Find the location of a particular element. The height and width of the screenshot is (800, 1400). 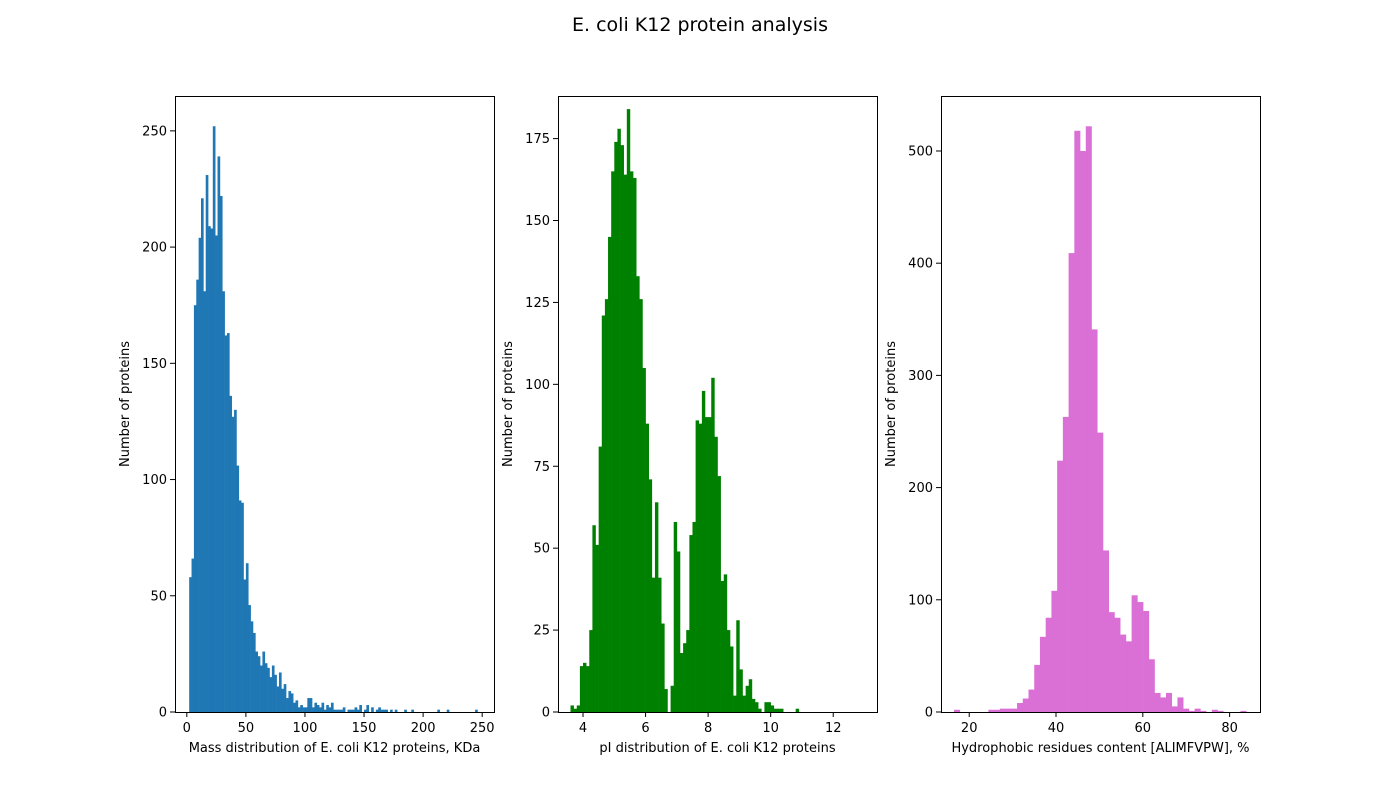

mass-histogram-y-tick-label: 50 is located at coordinates (158, 596).